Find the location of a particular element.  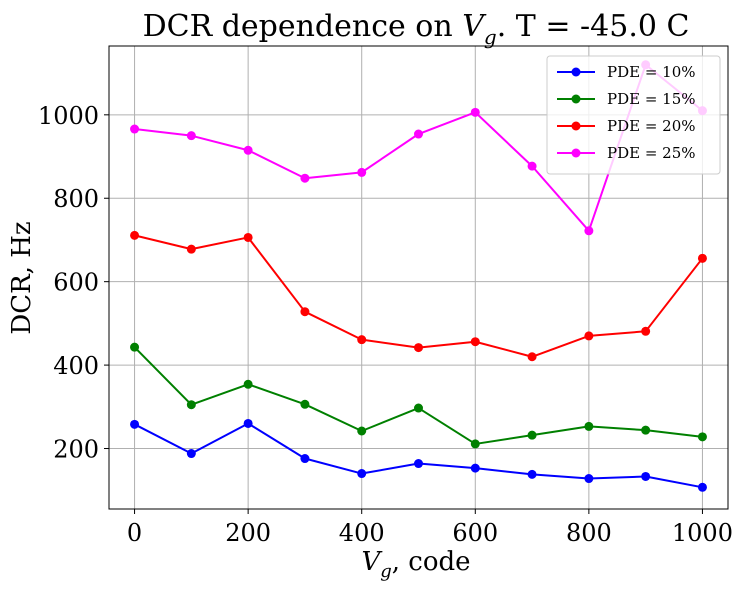

x-tick-label: 0 is located at coordinates (134, 533).